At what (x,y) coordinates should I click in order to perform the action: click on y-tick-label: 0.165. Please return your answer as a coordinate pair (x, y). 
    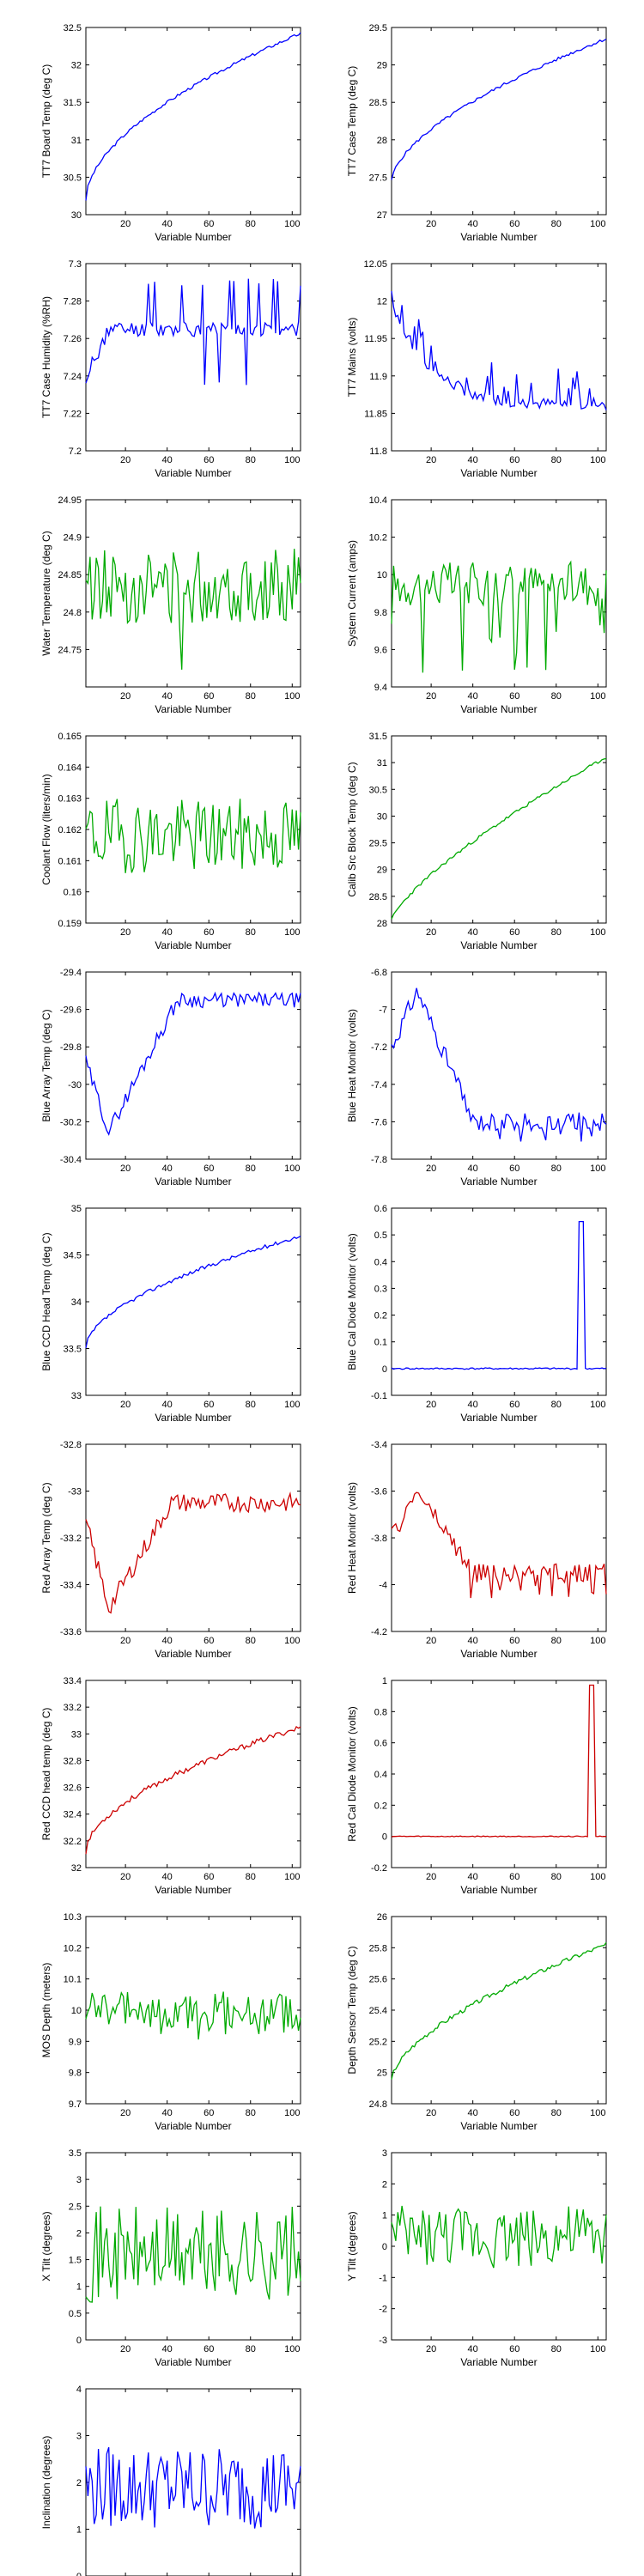
    Looking at the image, I should click on (70, 737).